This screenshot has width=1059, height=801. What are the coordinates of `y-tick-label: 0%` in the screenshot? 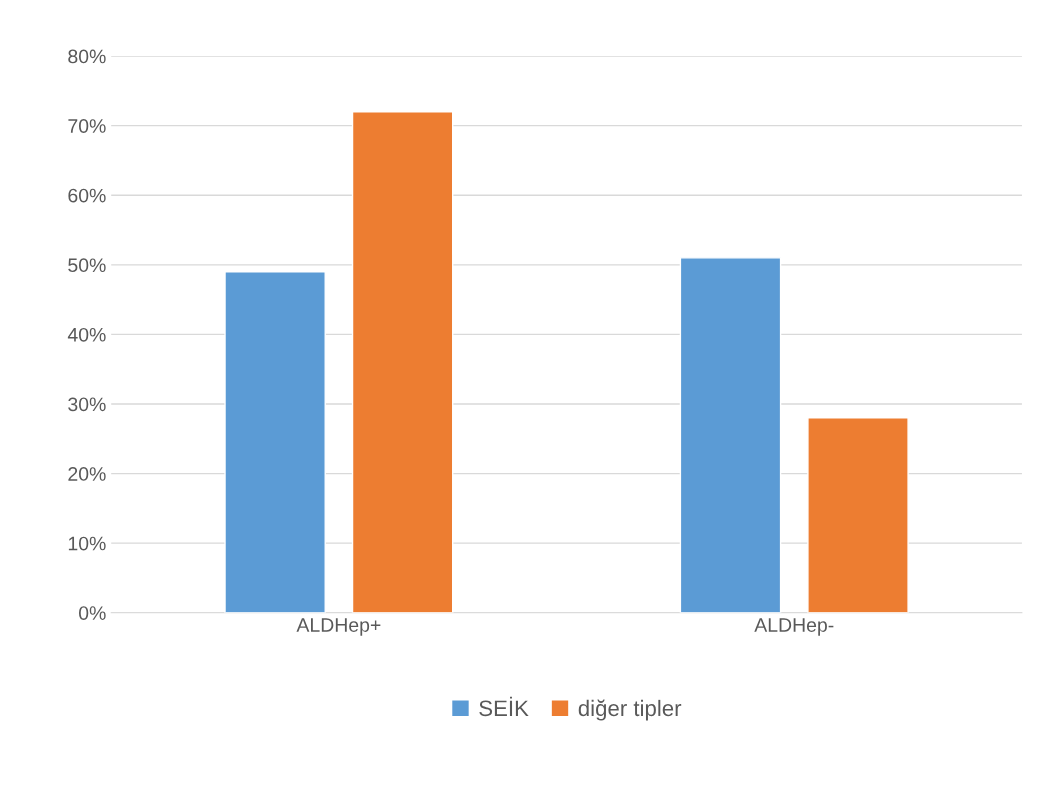 It's located at (92, 613).